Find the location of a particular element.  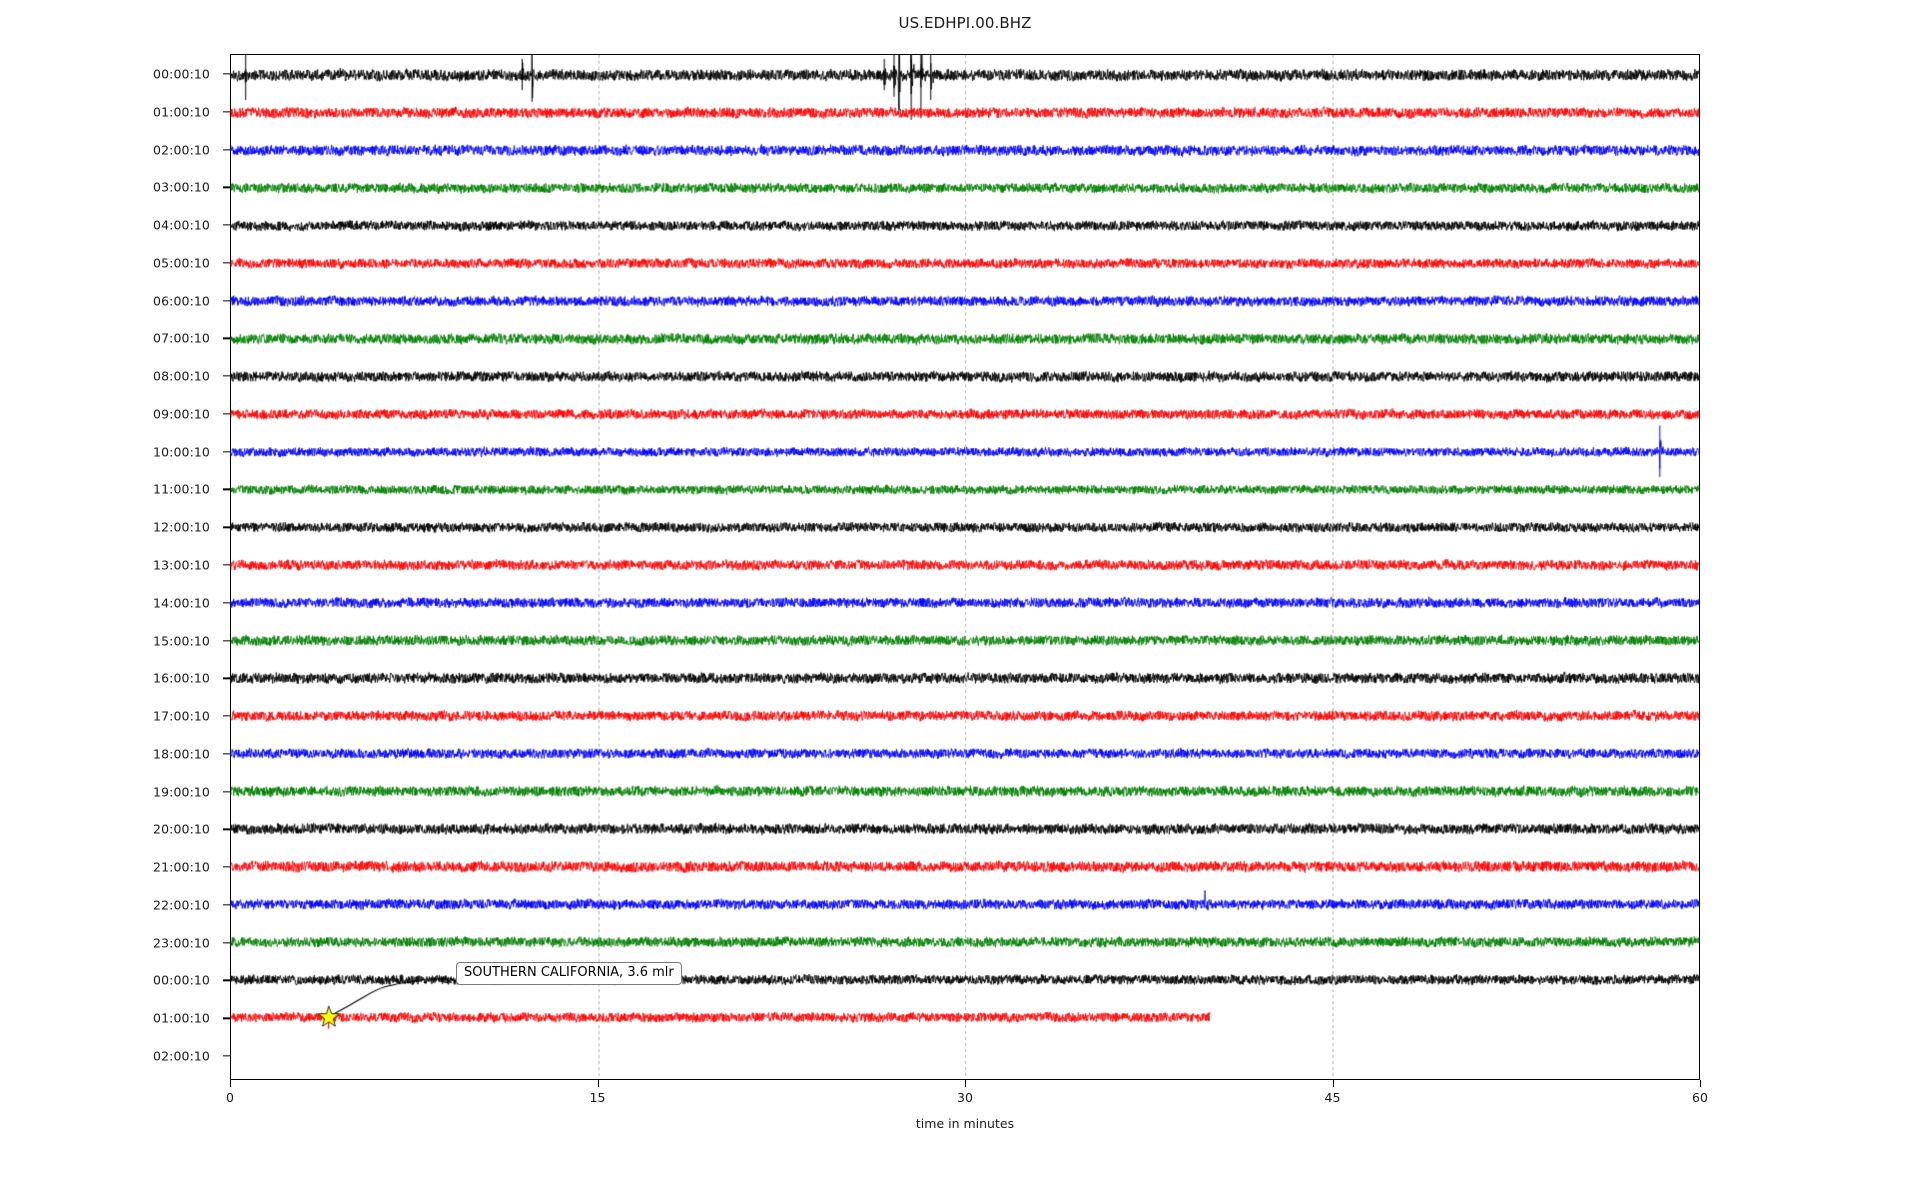

event-annotation-label: SOUTHERN CALIFORNIA, 3.6 mlr is located at coordinates (569, 973).